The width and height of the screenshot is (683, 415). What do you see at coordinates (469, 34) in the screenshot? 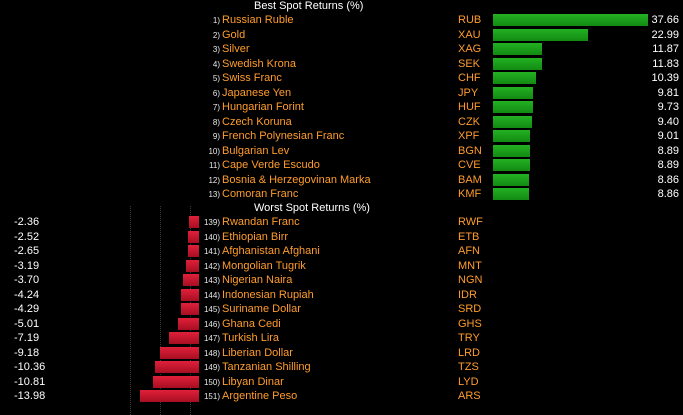
I see `currency-code: XAU` at bounding box center [469, 34].